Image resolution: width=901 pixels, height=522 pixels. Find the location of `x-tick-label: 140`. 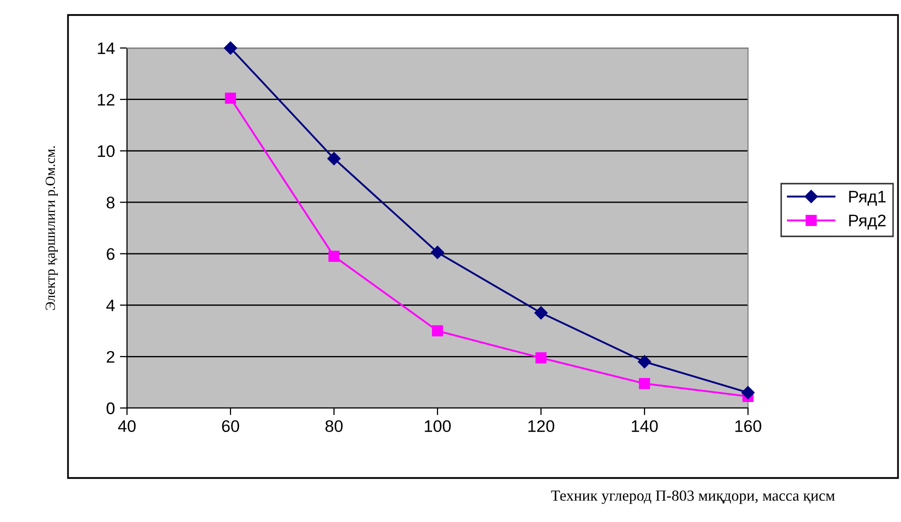

x-tick-label: 140 is located at coordinates (645, 426).